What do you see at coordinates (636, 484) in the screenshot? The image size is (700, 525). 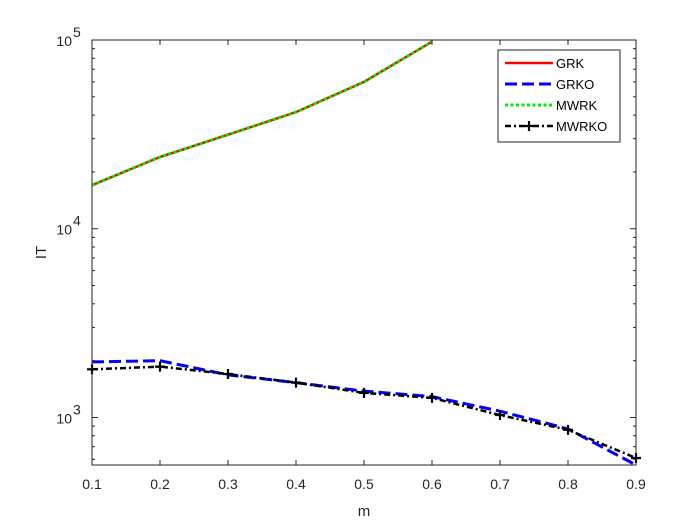 I see `x-tick-label: 0.9` at bounding box center [636, 484].